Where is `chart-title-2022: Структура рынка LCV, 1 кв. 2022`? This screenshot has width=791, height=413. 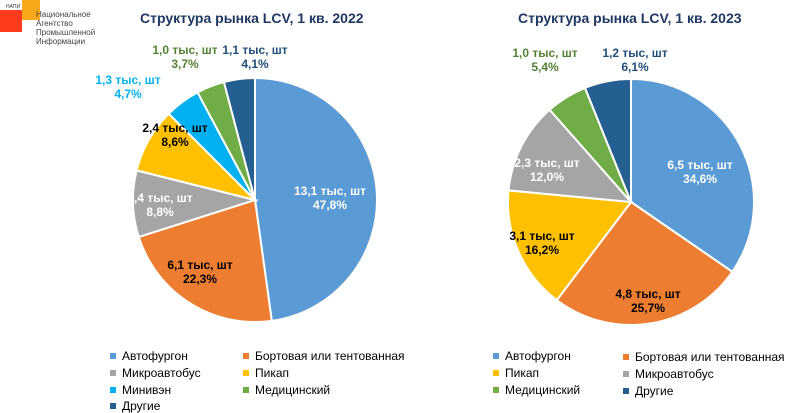 chart-title-2022: Структура рынка LCV, 1 кв. 2022 is located at coordinates (252, 18).